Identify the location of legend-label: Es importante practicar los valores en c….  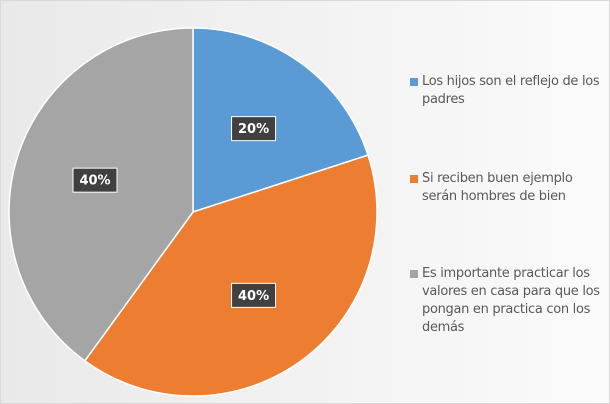
(511, 300).